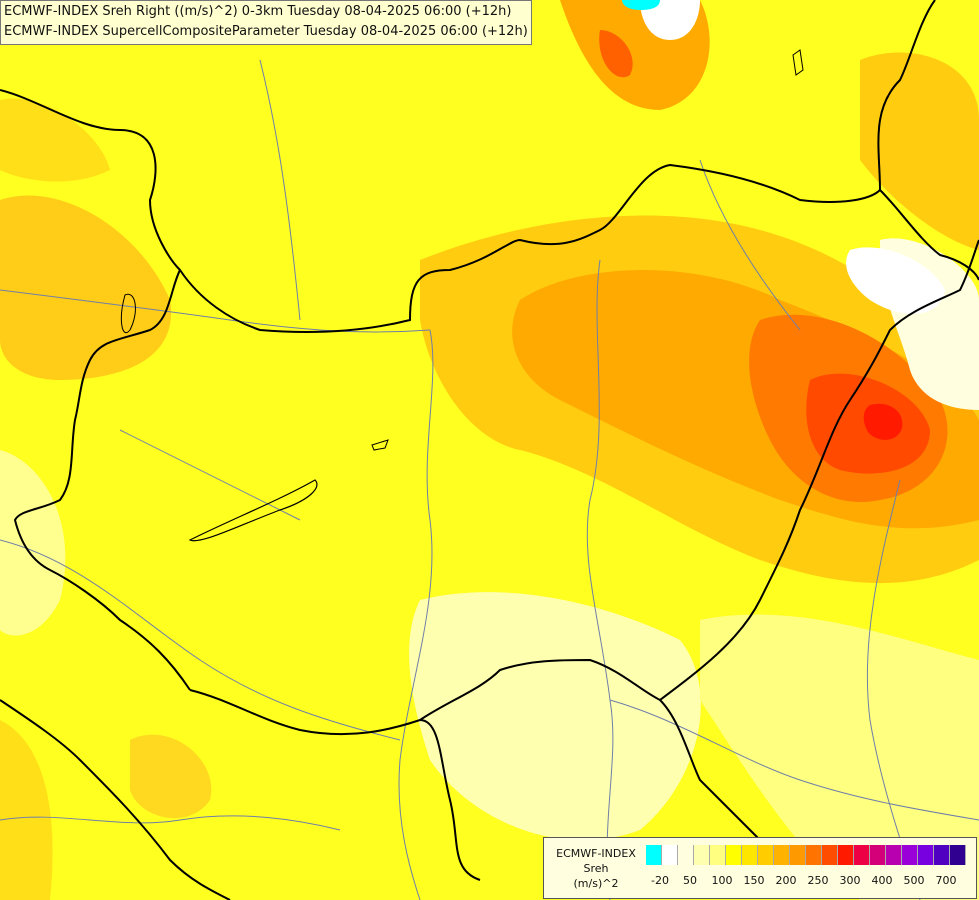  Describe the element at coordinates (722, 880) in the screenshot. I see `legend-tick-label: 100` at that location.